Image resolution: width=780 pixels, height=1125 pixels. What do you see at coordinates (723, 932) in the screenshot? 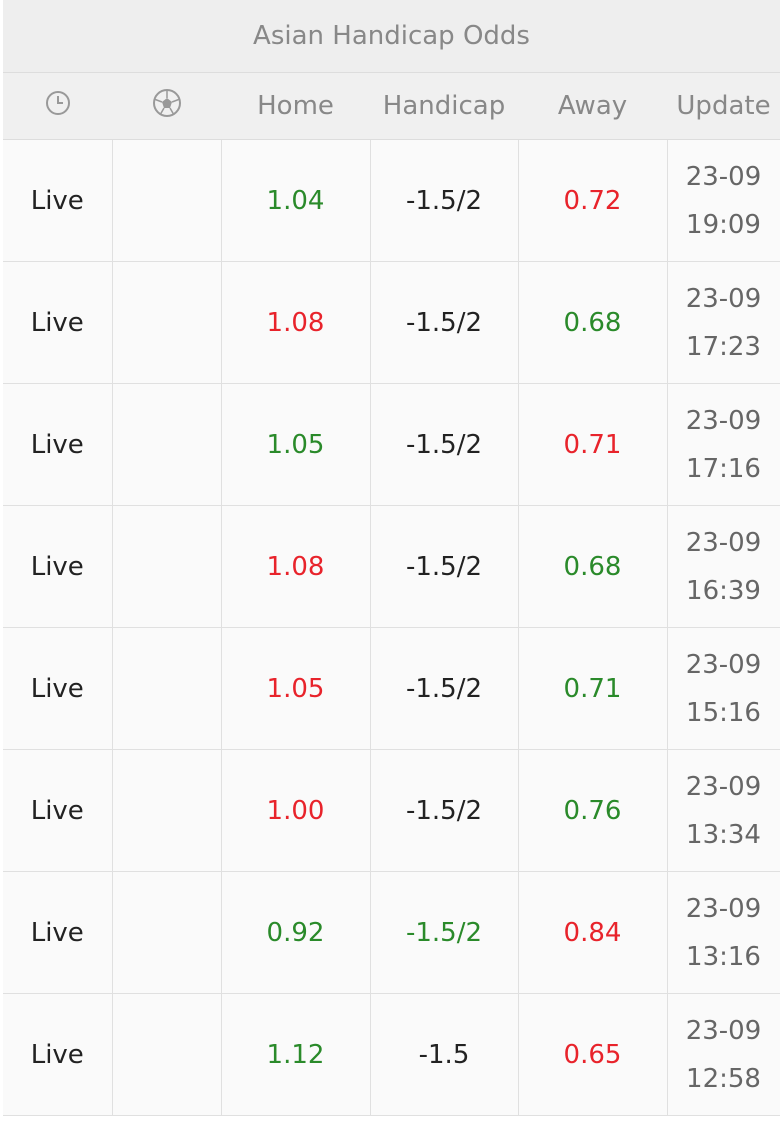
I see `update-cell: 23-09 13:16` at bounding box center [723, 932].